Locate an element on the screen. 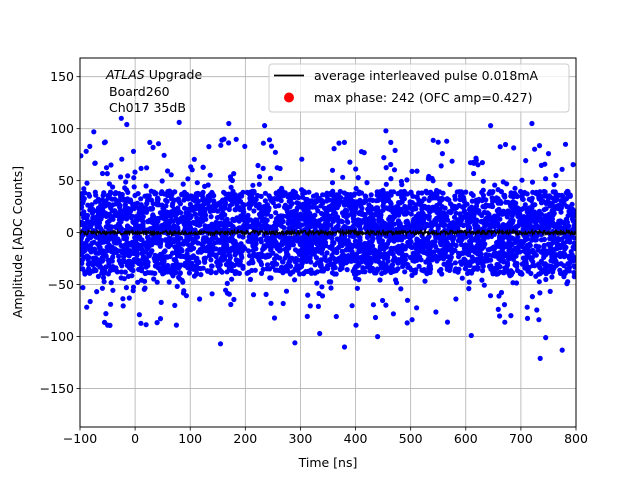  y-tick-label: −100 is located at coordinates (57, 336).